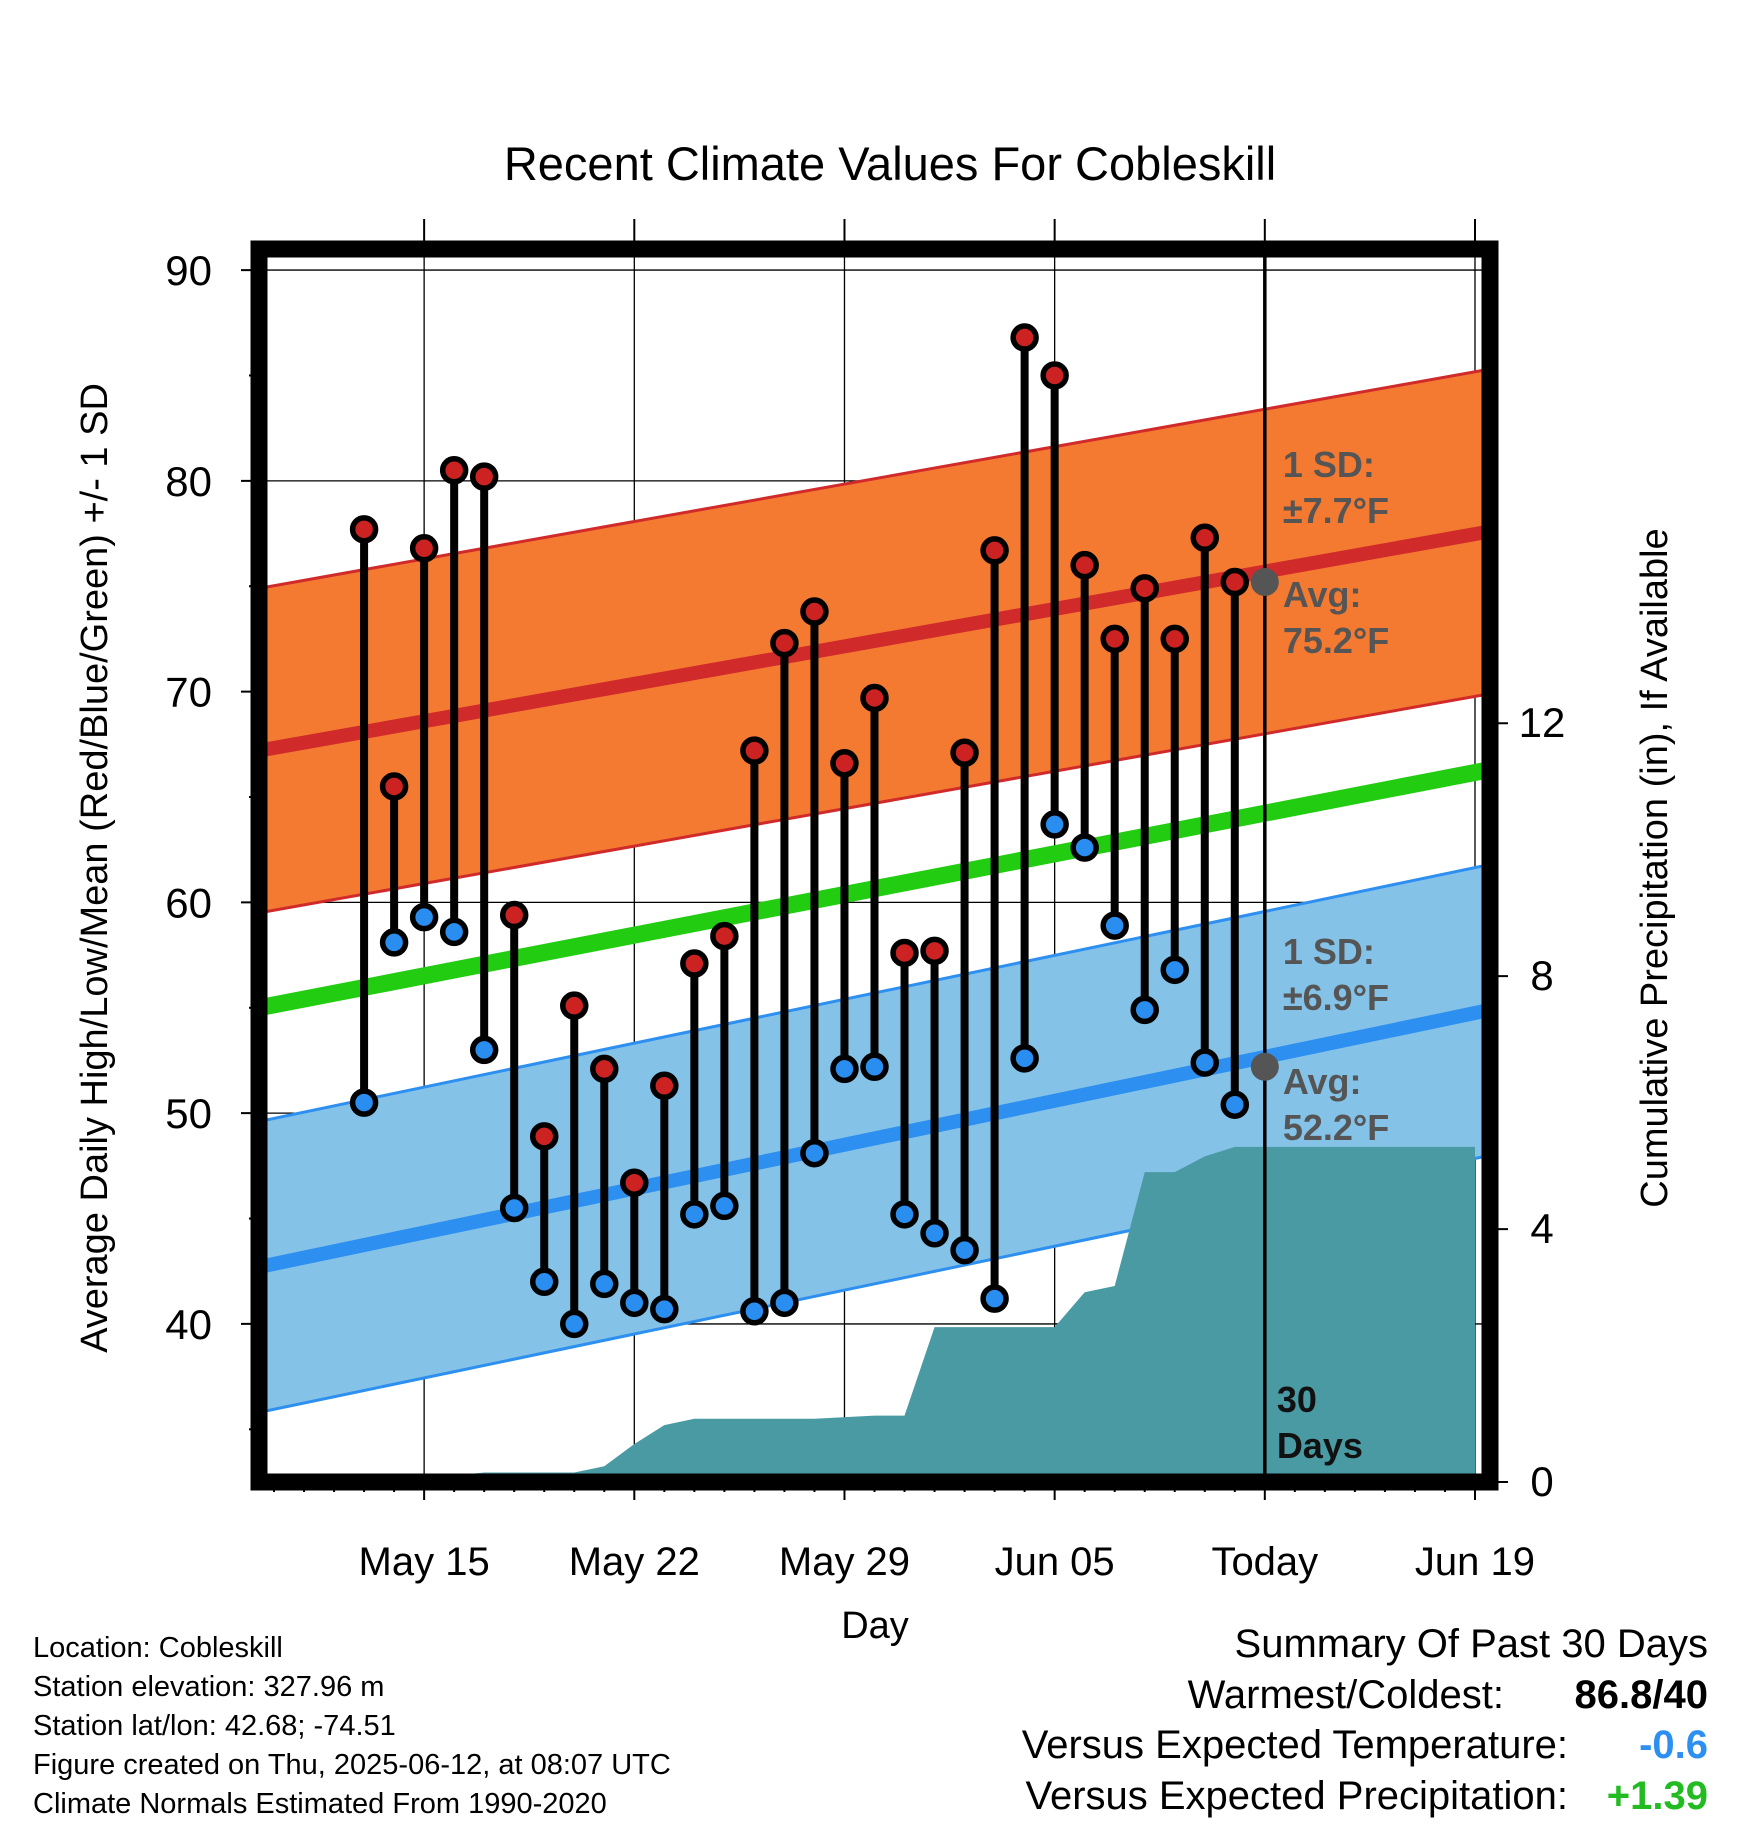 This screenshot has height=1828, width=1748. I want to click on precip-anomaly-label: Versus Expected Precipitation:, so click(1296, 1796).